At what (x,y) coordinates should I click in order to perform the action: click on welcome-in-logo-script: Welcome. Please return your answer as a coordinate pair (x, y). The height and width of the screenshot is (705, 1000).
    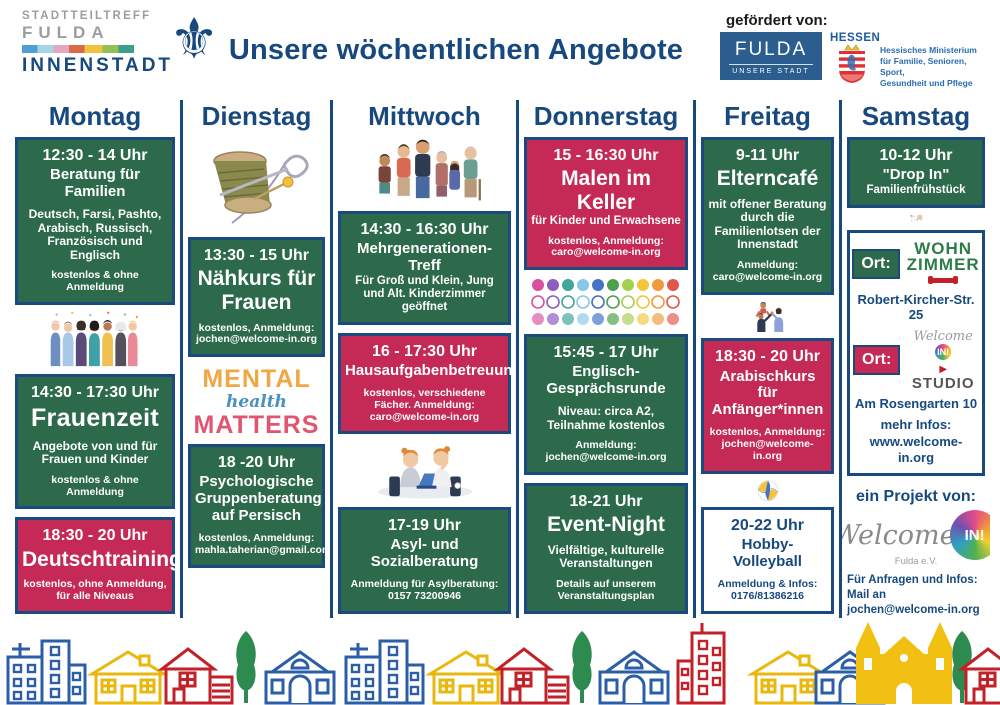
    Looking at the image, I should click on (897, 535).